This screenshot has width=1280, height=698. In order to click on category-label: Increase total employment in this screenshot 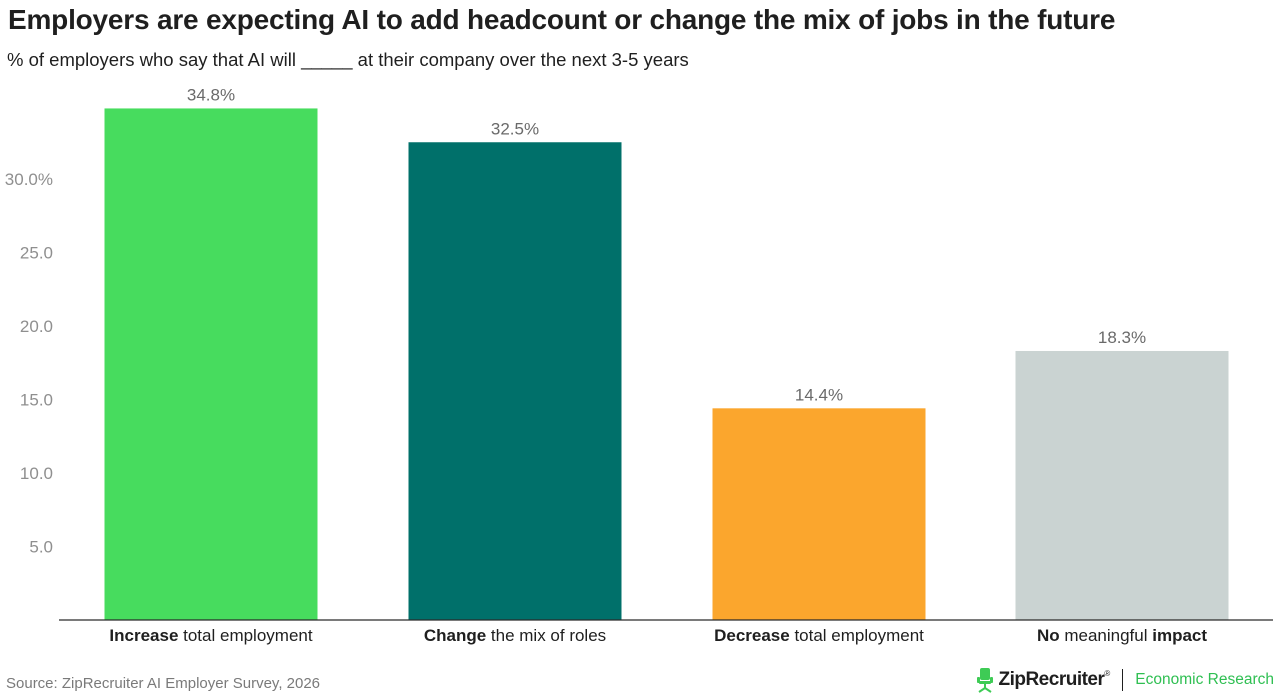, I will do `click(210, 636)`.